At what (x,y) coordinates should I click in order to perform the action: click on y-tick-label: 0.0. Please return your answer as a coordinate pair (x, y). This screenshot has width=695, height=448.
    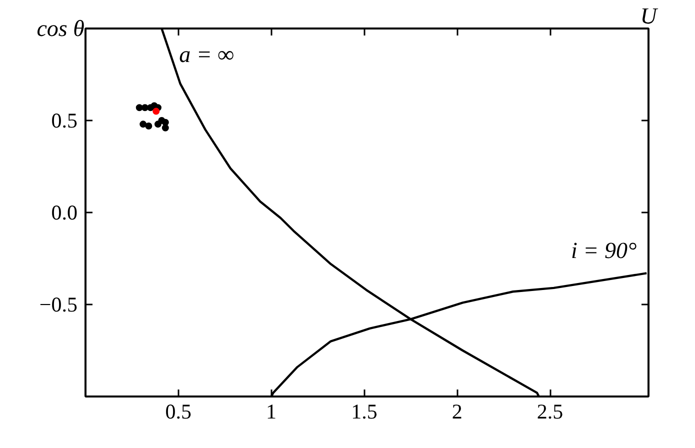
    Looking at the image, I should click on (64, 212).